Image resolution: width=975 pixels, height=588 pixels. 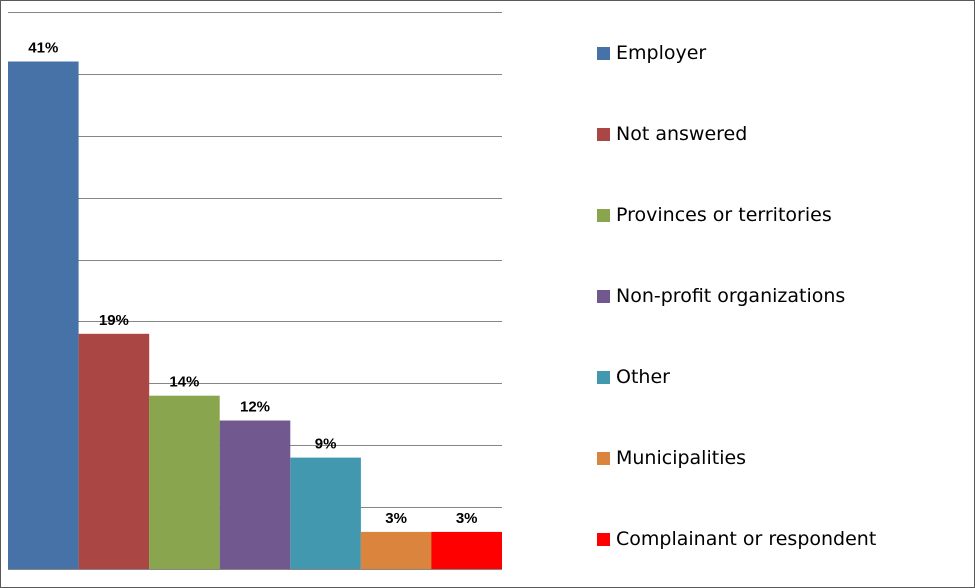 What do you see at coordinates (681, 458) in the screenshot?
I see `legend-label: Municipalities` at bounding box center [681, 458].